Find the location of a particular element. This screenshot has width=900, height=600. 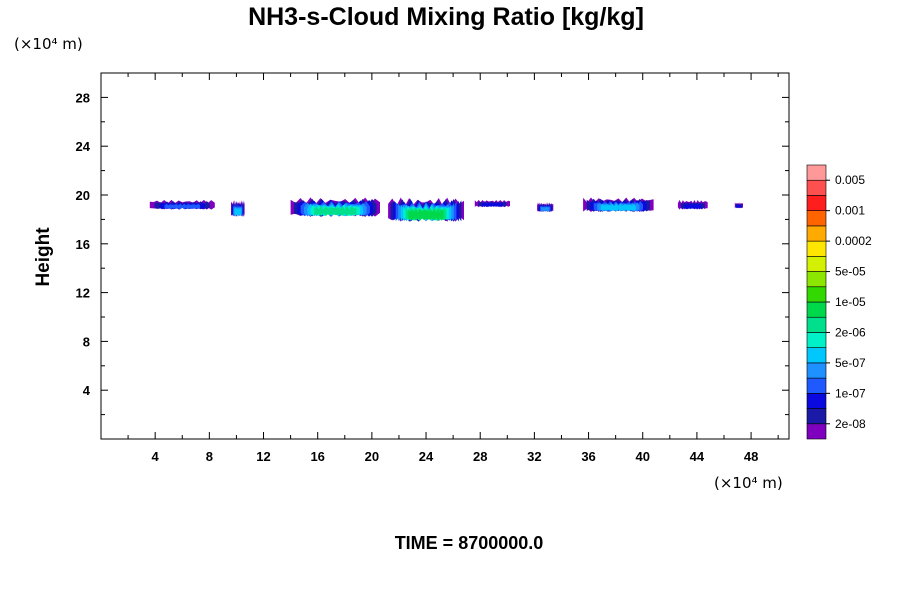

x-tick-label: 20 is located at coordinates (372, 456).